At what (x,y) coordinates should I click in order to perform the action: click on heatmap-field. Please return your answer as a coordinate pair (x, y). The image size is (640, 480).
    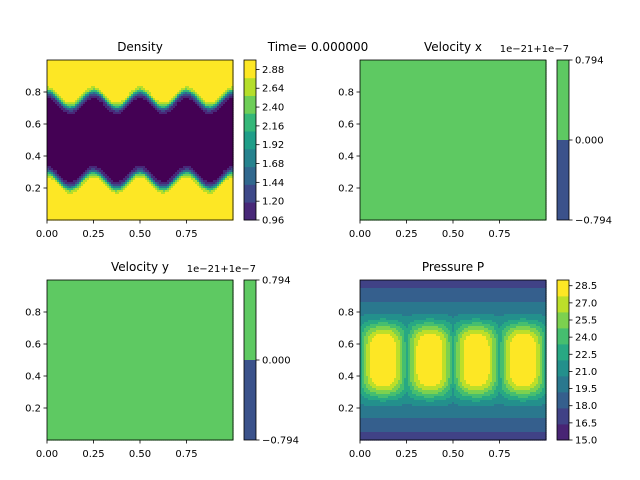
    Looking at the image, I should click on (140, 140).